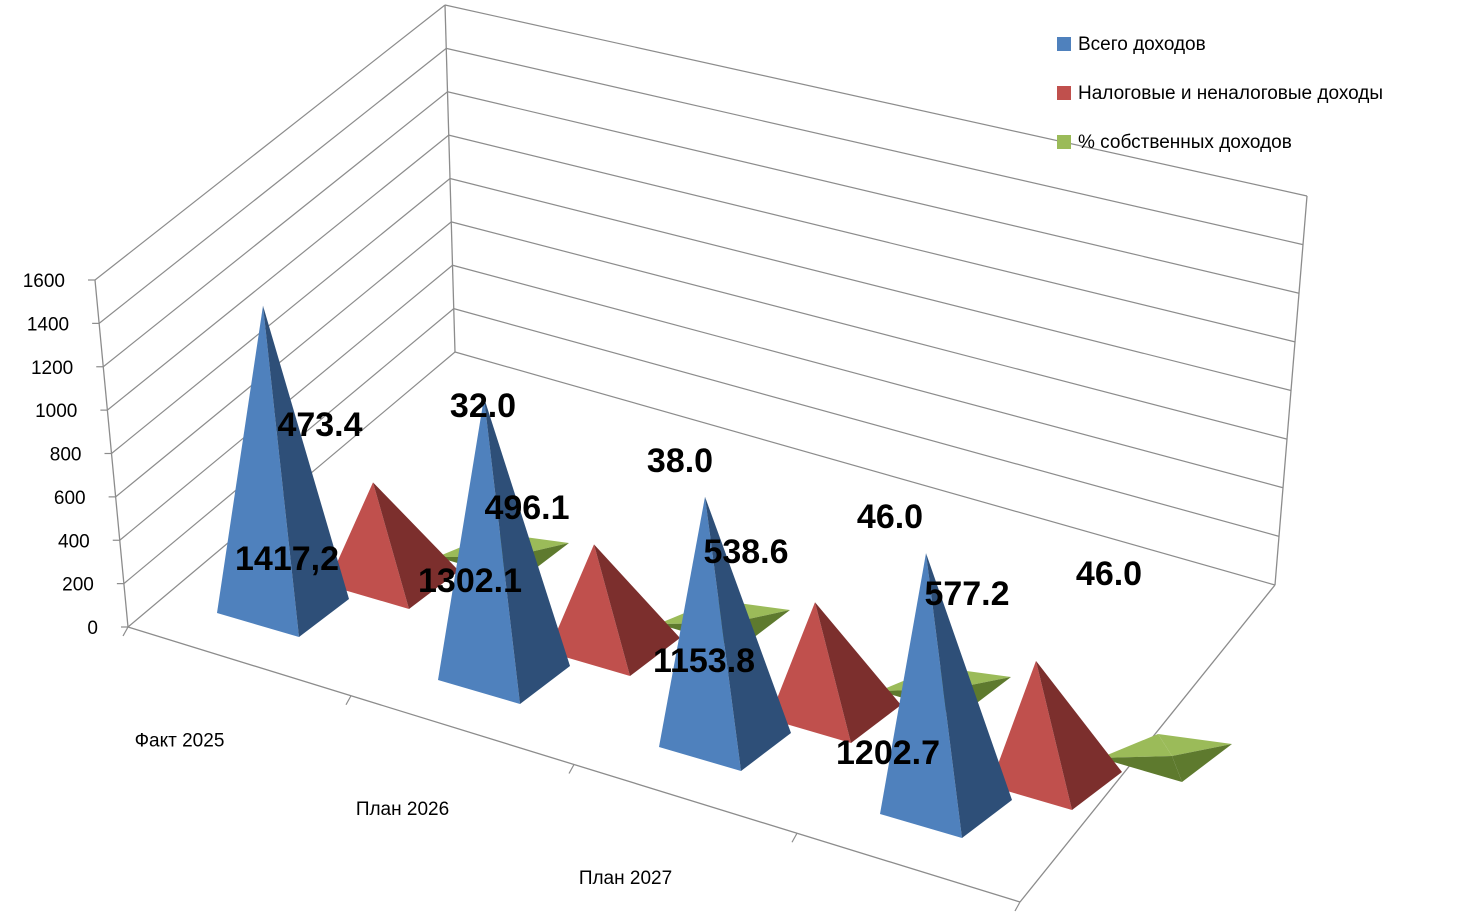 Image resolution: width=1484 pixels, height=919 pixels. Describe the element at coordinates (287, 559) in the screenshot. I see `data-label: 1417,2` at that location.